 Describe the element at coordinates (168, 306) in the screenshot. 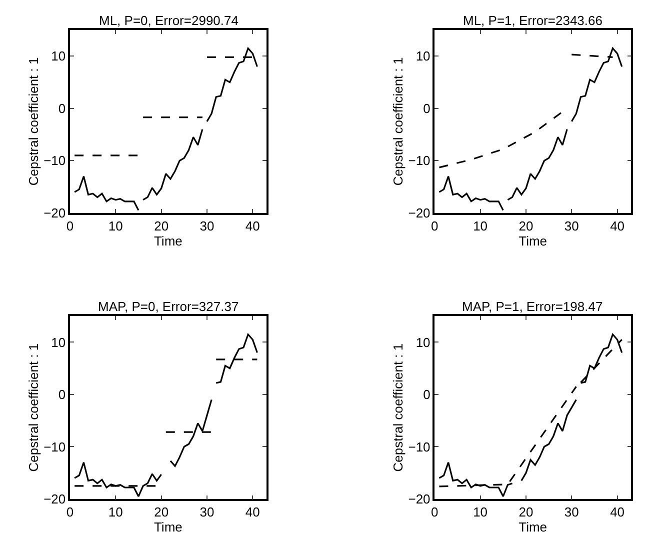

I see `chart-title: MAP, P=0, Error=327.37` at that location.